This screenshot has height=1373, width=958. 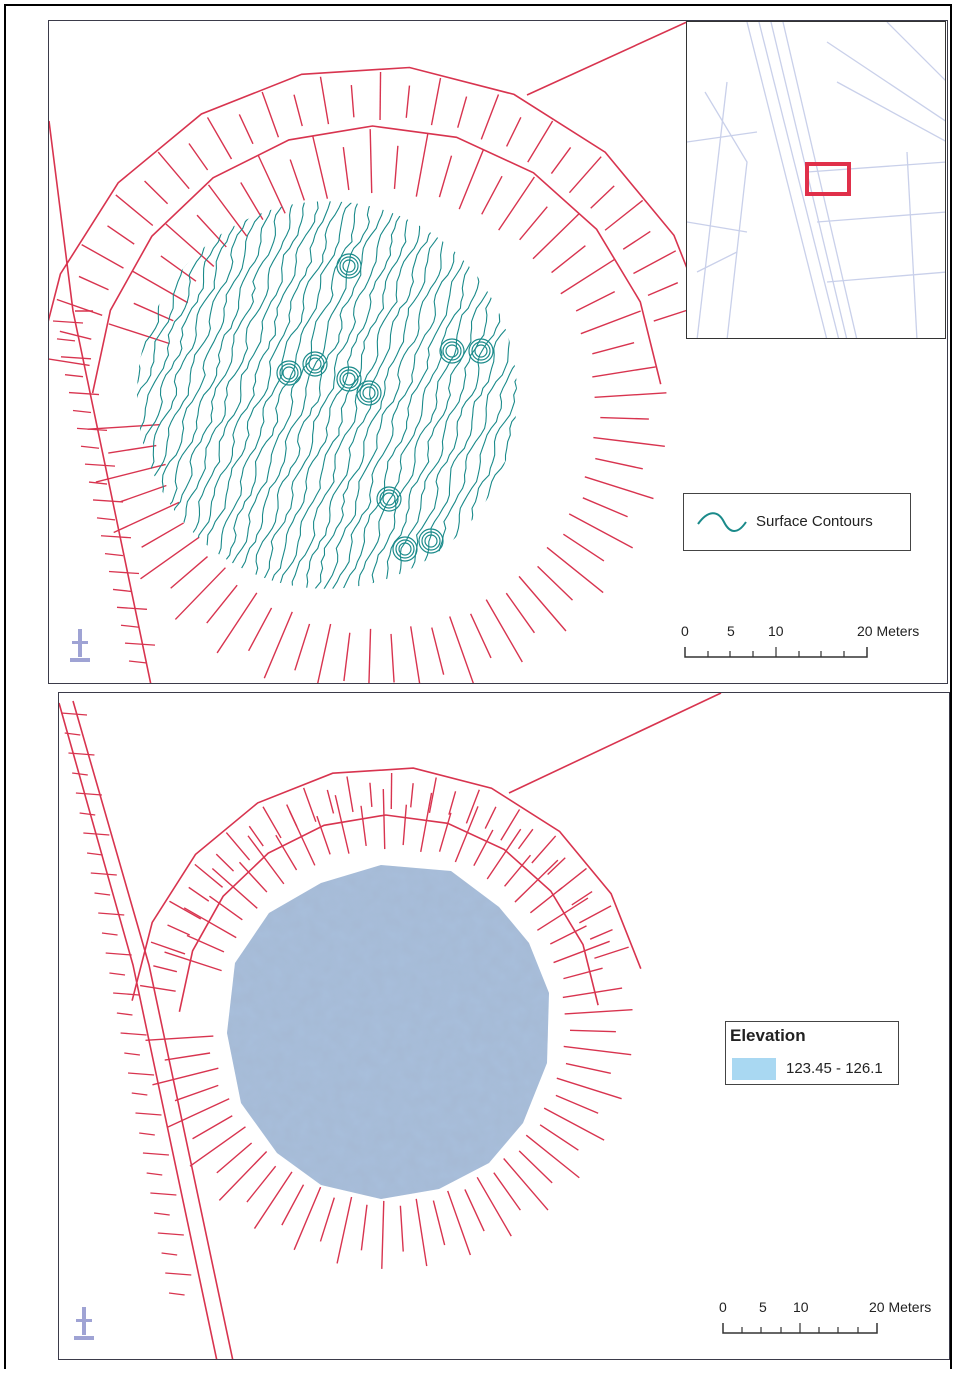 I want to click on linear-bank-inner, so click(x=153, y=1029).